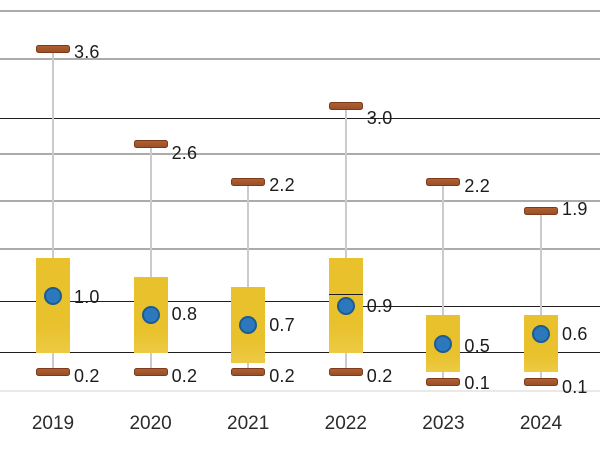  Describe the element at coordinates (379, 118) in the screenshot. I see `high-label: 3.0` at that location.